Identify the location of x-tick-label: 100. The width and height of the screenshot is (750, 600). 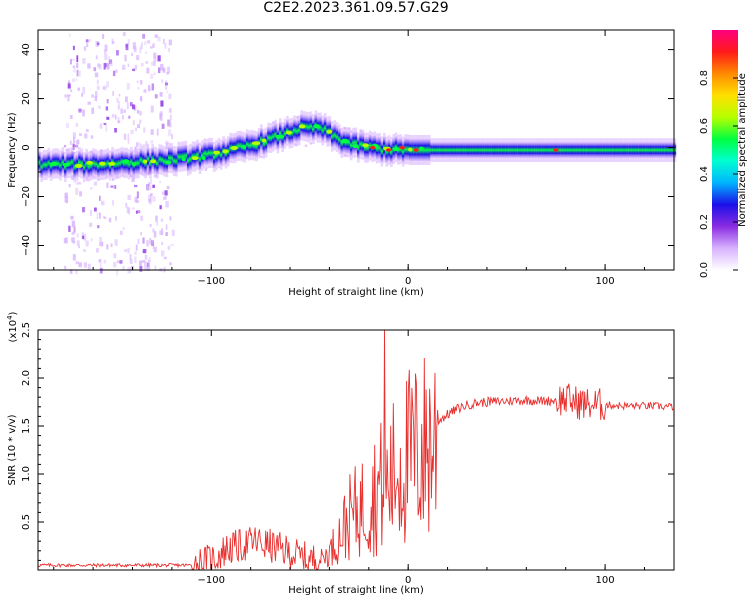
(605, 281).